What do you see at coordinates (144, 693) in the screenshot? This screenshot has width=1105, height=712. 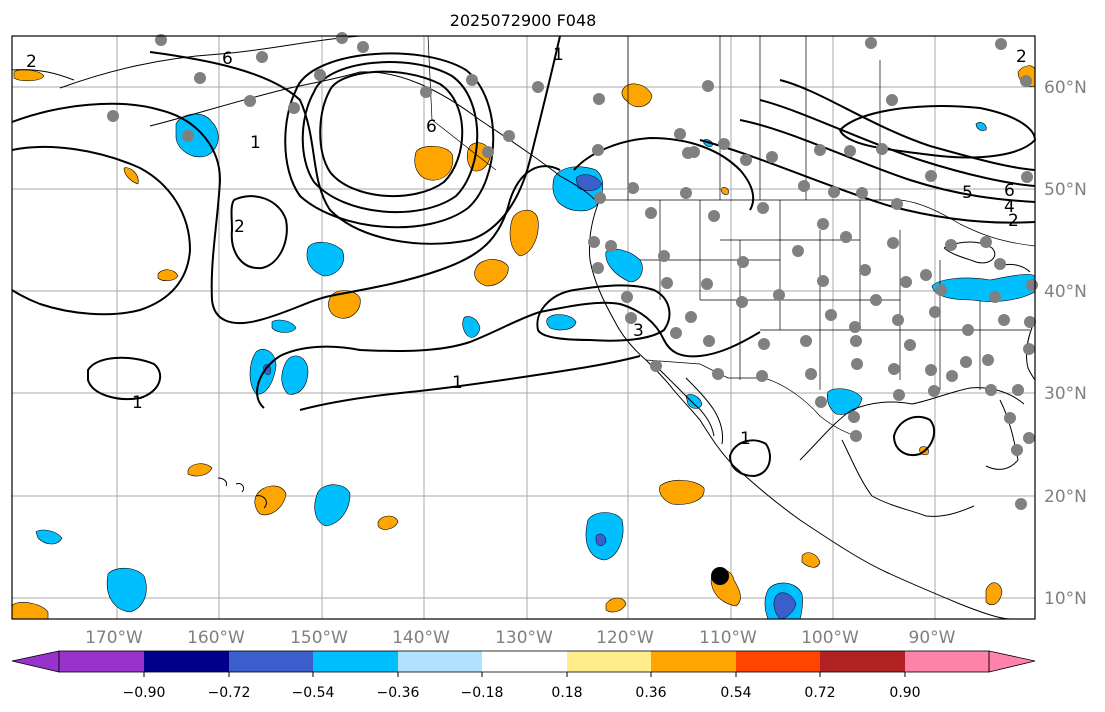 I see `colorbar-tick-label: −0.90` at bounding box center [144, 693].